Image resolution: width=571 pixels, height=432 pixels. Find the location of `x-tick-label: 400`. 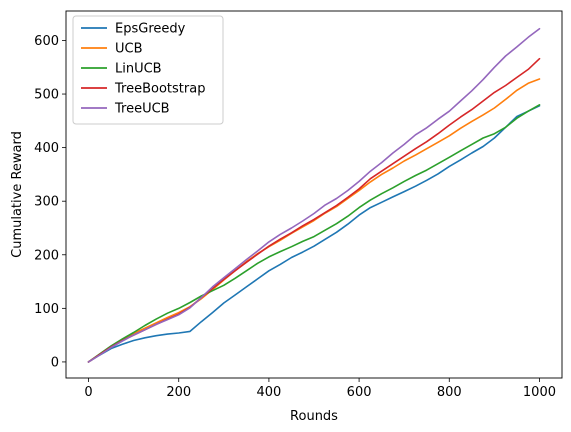

x-tick-label: 400 is located at coordinates (268, 392).